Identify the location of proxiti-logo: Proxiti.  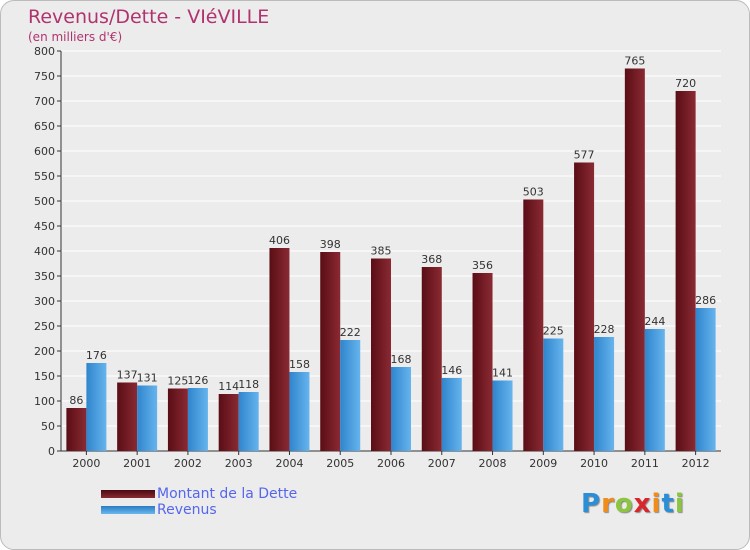
(633, 504).